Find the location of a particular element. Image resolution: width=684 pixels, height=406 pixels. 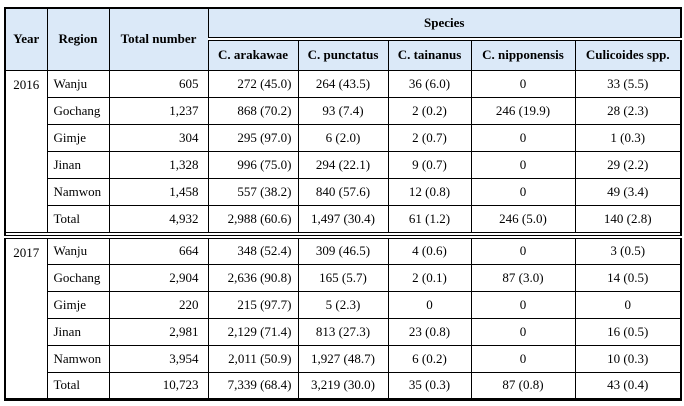

total-number-cell: 4,932 is located at coordinates (158, 218).